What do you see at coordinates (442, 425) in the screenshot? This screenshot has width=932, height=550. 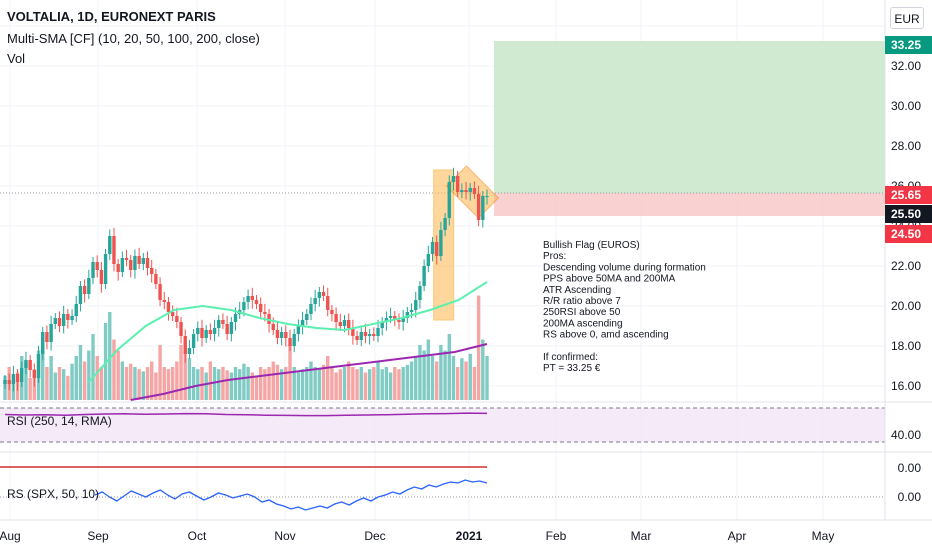 I see `rsi-pane` at bounding box center [442, 425].